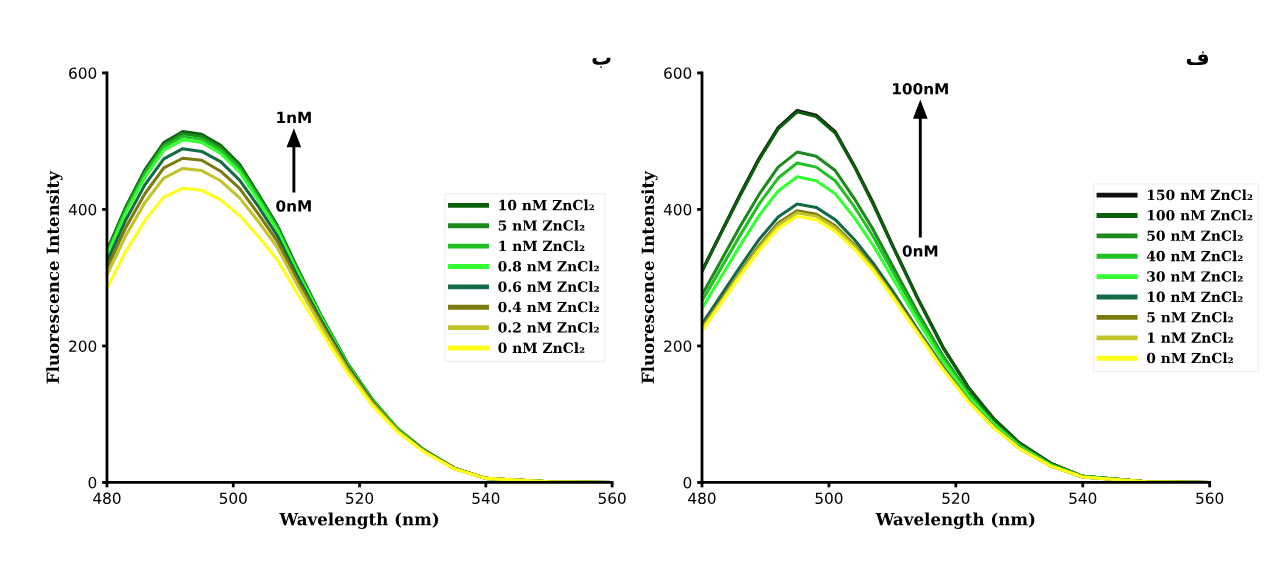 The image size is (1266, 561). I want to click on legend-label: 0.4 nM ZnCl₂, so click(548, 307).